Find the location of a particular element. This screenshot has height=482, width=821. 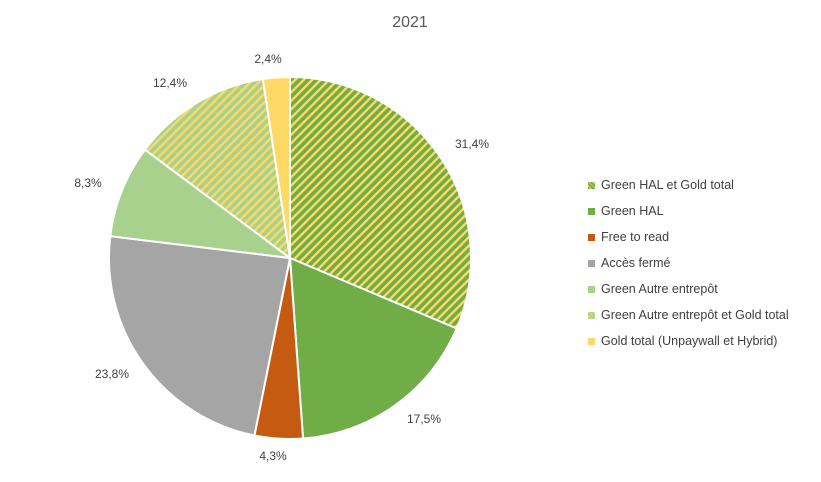

legend-item: Green Autre entrepôt is located at coordinates (688, 289).